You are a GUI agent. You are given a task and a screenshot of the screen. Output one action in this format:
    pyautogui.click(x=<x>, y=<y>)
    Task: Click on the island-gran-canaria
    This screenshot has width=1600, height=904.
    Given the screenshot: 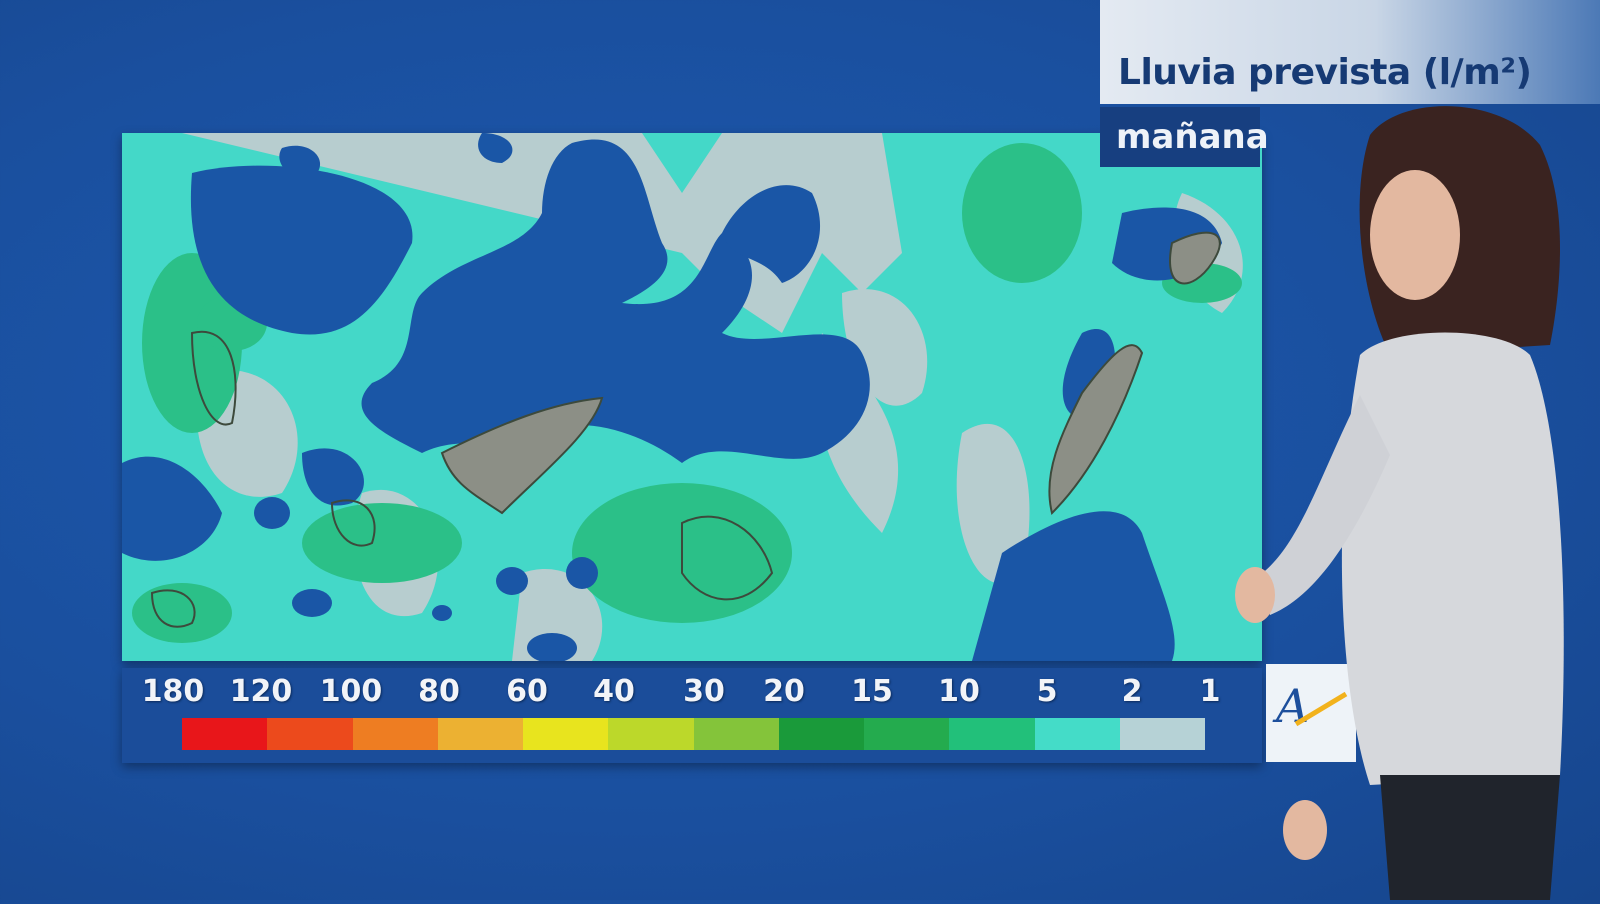 What is the action you would take?
    pyautogui.click(x=727, y=558)
    